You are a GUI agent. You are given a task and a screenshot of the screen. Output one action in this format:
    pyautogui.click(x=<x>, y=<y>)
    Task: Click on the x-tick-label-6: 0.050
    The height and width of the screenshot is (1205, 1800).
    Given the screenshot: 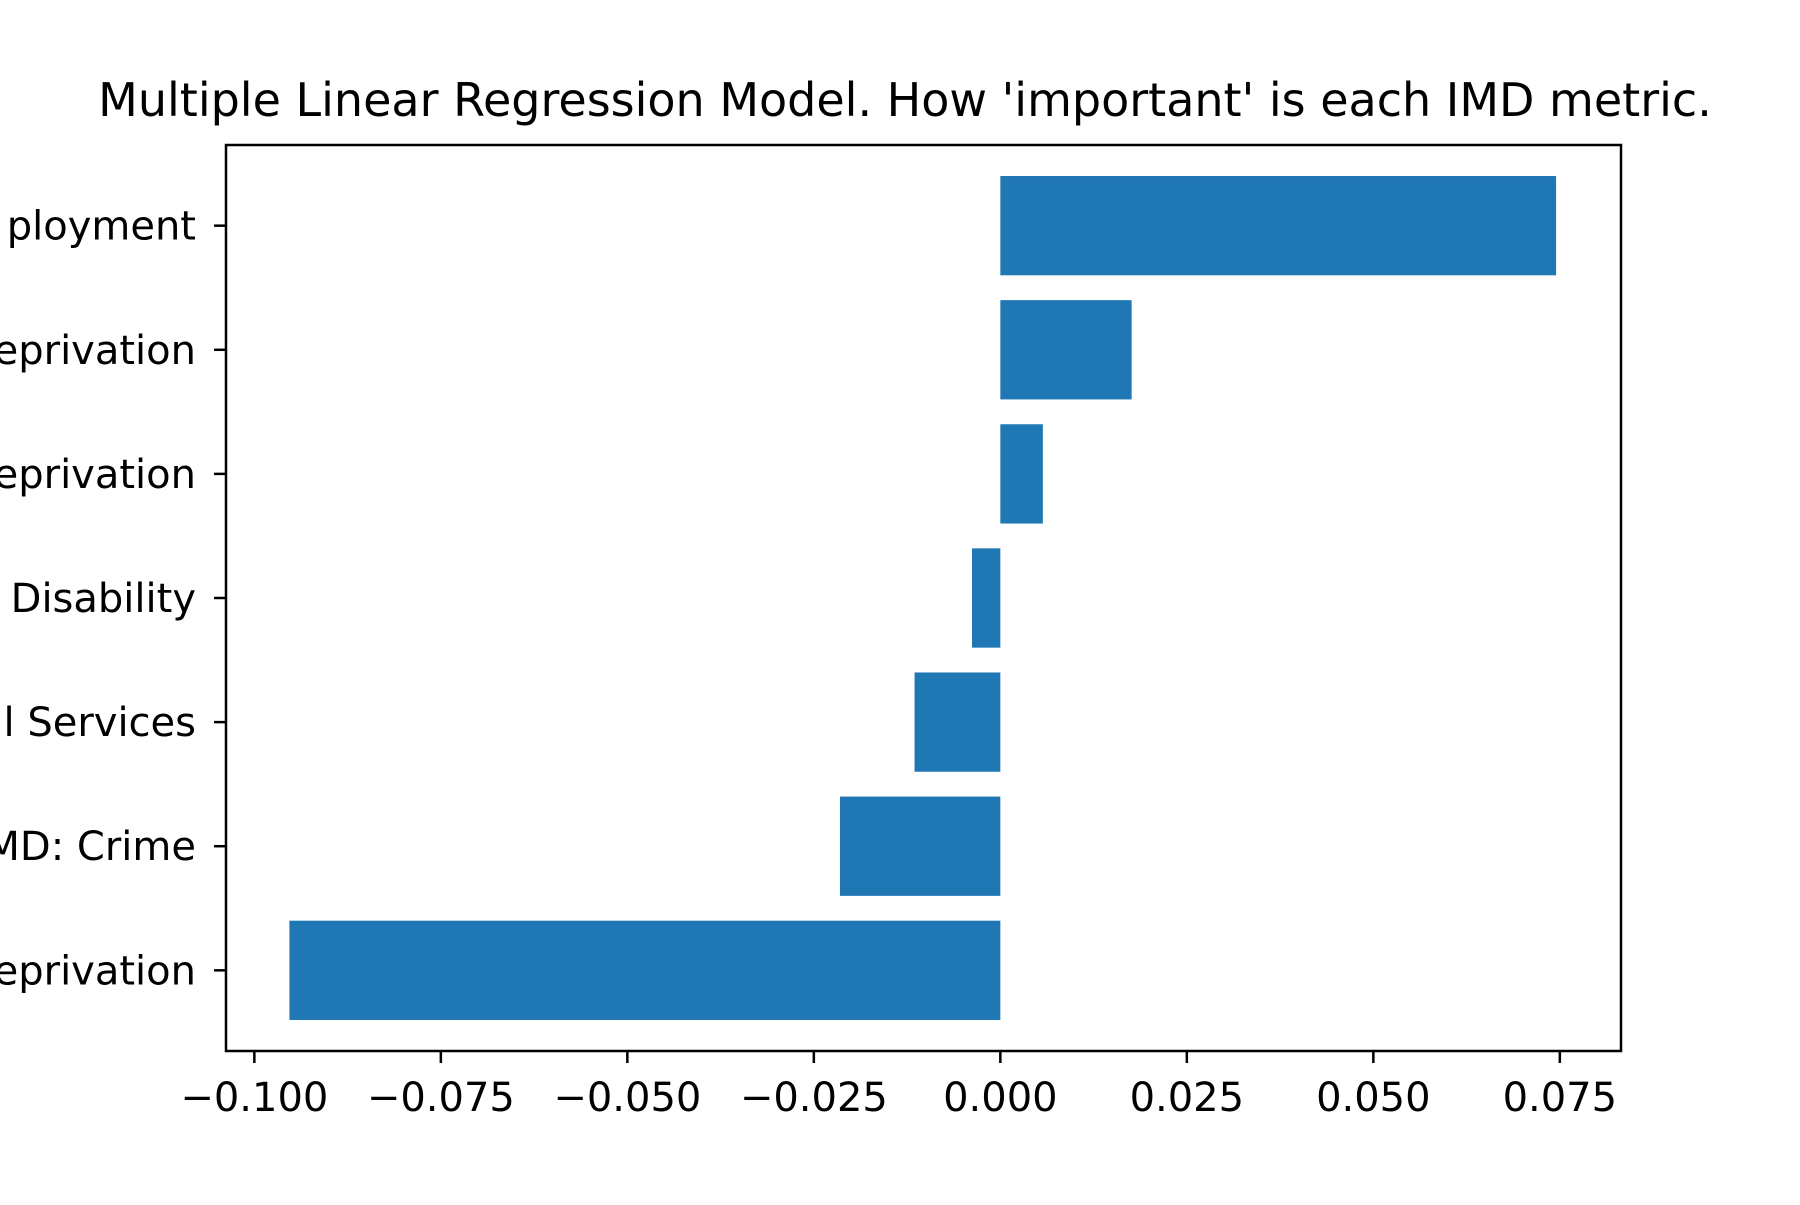 What is the action you would take?
    pyautogui.click(x=1373, y=1098)
    